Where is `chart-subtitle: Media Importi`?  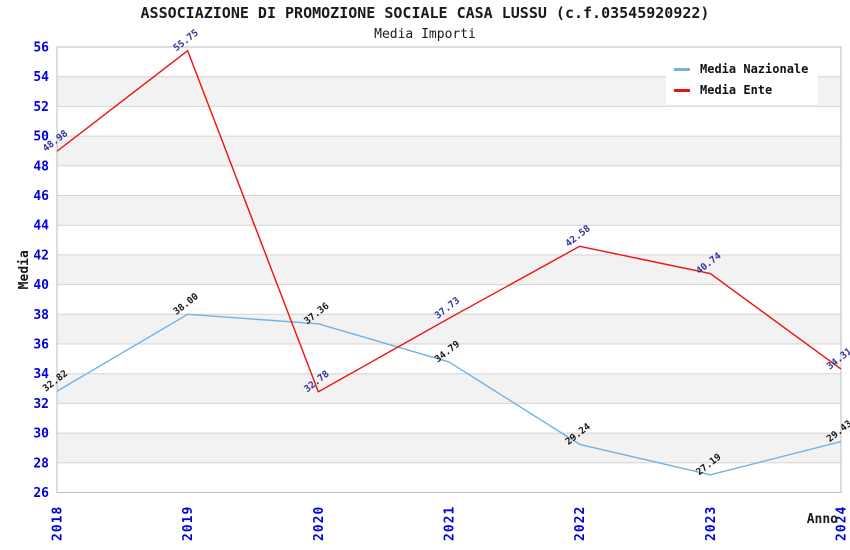
chart-subtitle: Media Importi is located at coordinates (425, 34).